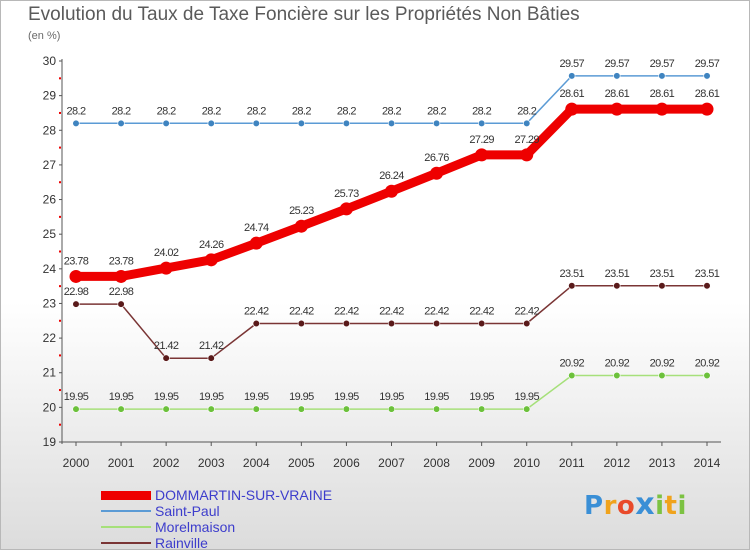  I want to click on y-tick-label: 29, so click(50, 96).